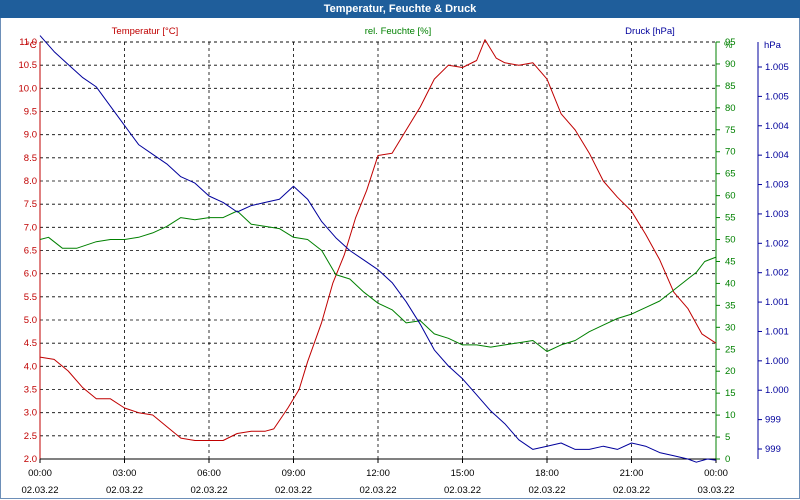 This screenshot has width=800, height=500. Describe the element at coordinates (727, 437) in the screenshot. I see `humidity-tick-label: 5` at that location.